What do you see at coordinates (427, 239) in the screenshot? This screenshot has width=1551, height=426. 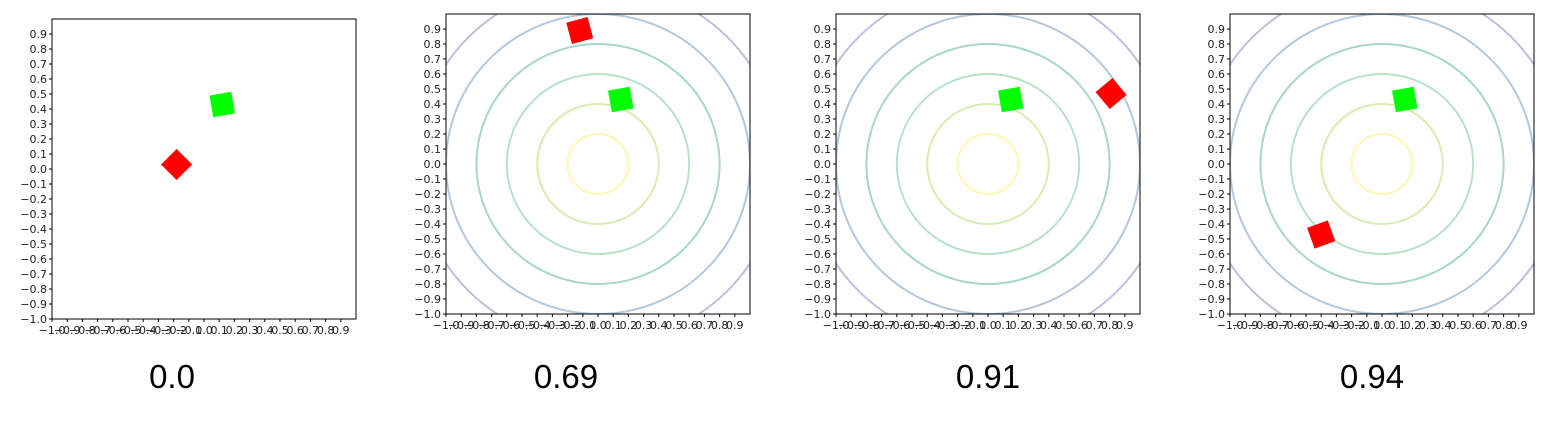 I see `y-tick-label: −0.5` at bounding box center [427, 239].